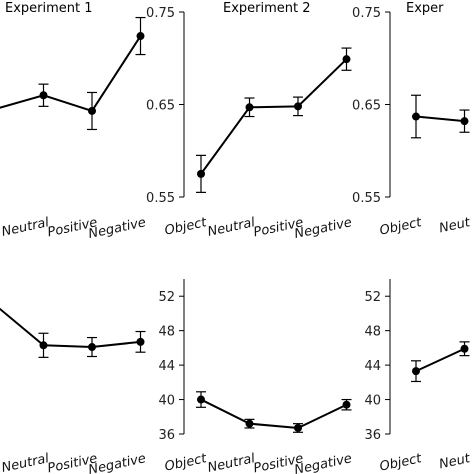 The height and width of the screenshot is (474, 474). What do you see at coordinates (267, 8) in the screenshot?
I see `panel-title: Experiment 2` at bounding box center [267, 8].